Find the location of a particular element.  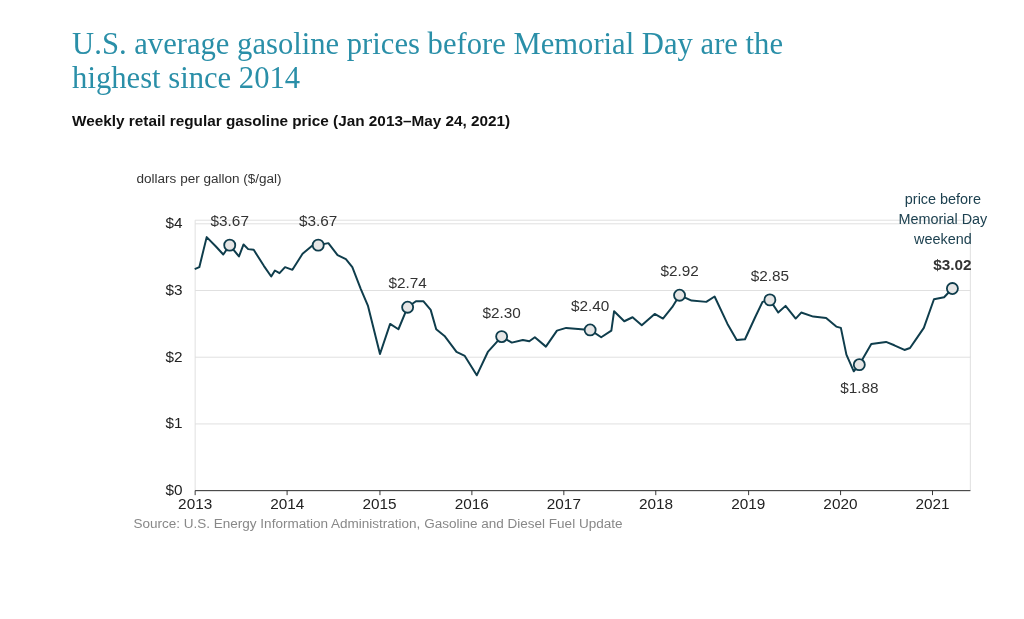

y-tick-label: $3 is located at coordinates (174, 289).